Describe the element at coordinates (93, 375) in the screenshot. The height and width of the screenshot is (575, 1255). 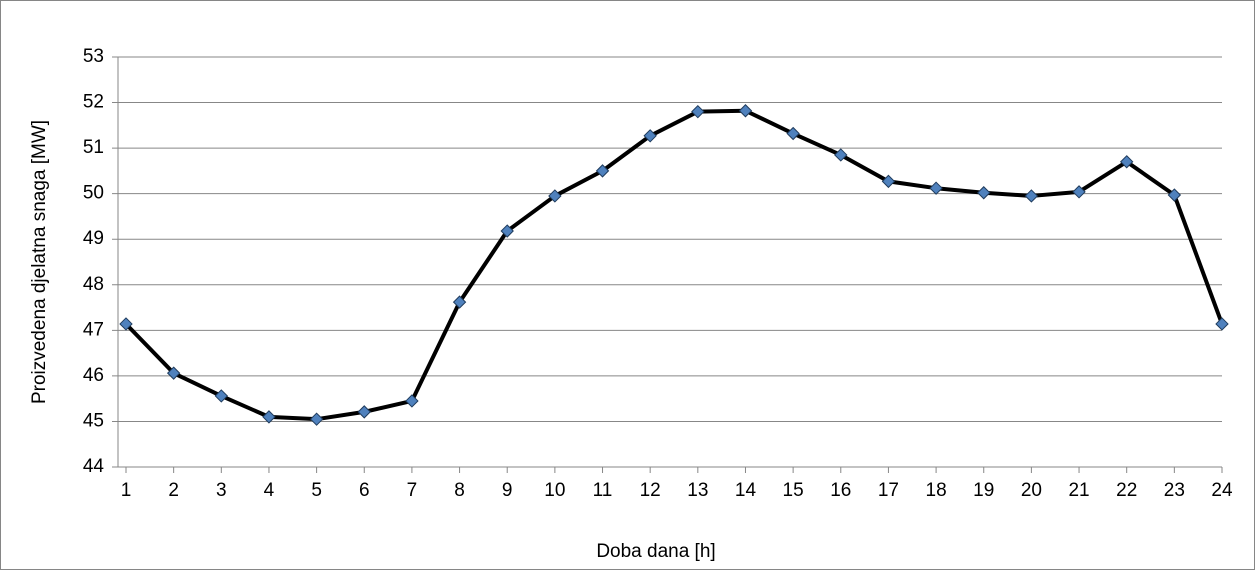
I see `y-tick-label: 46` at that location.